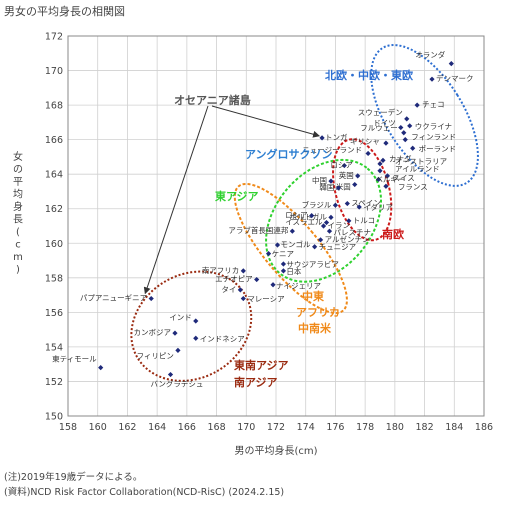  I want to click on point-label: アルゼンチン, so click(347, 239).